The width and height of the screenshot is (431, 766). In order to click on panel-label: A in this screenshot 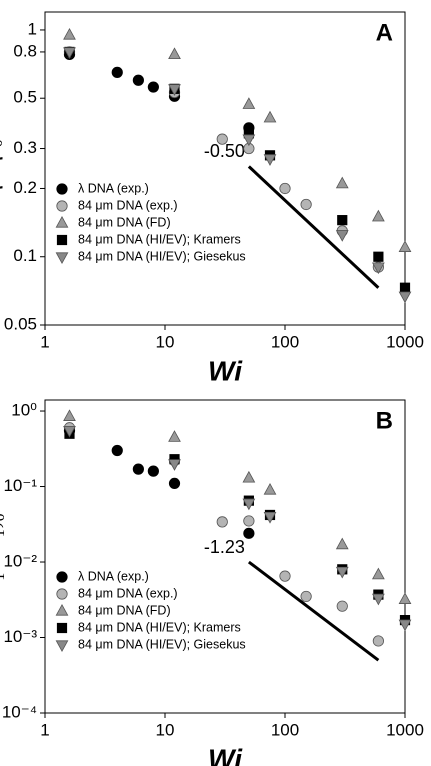, I will do `click(384, 32)`.